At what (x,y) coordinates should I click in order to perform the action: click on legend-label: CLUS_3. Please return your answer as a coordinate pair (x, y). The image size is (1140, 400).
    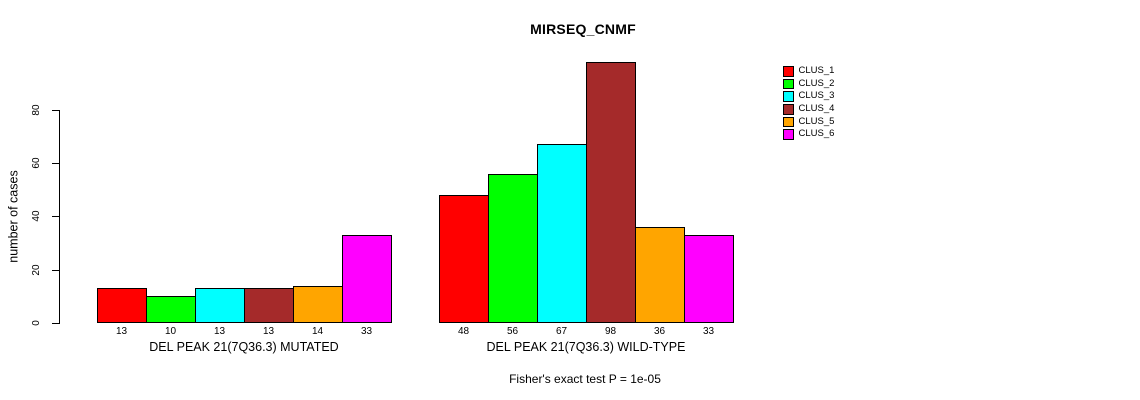
    Looking at the image, I should click on (816, 96).